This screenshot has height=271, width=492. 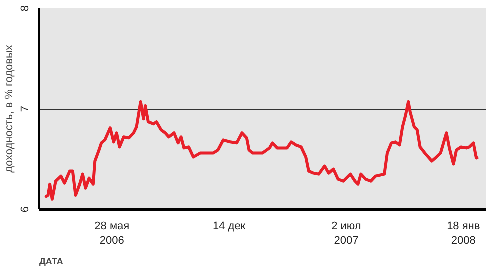 What do you see at coordinates (10, 108) in the screenshot?
I see `y-axis-title: доходность, в % годовых` at bounding box center [10, 108].